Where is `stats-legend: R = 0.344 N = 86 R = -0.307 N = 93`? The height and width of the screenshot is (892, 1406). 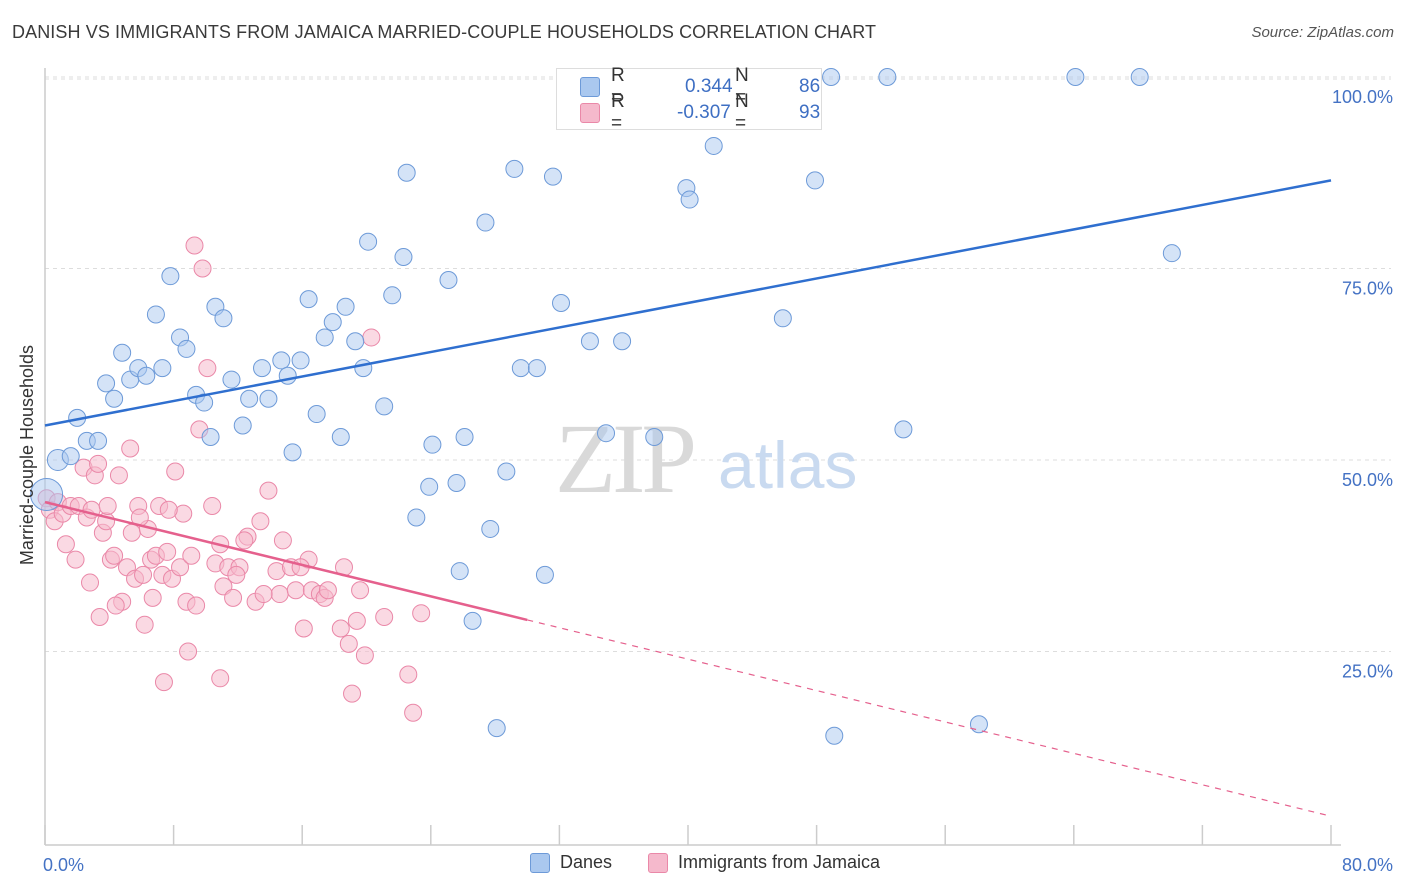 stats-legend: R = 0.344 N = 86 R = -0.307 N = 93 is located at coordinates (689, 99).